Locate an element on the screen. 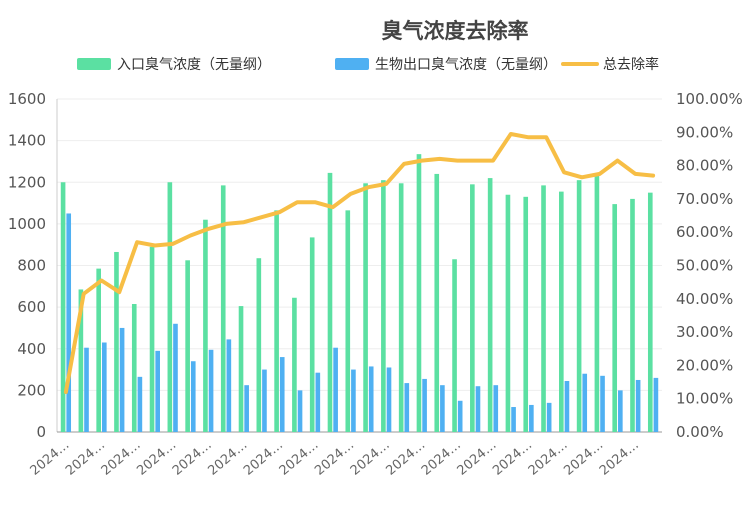 The image size is (749, 515). legend-label: 生物出口臭气浓度（无量纲） is located at coordinates (466, 65).